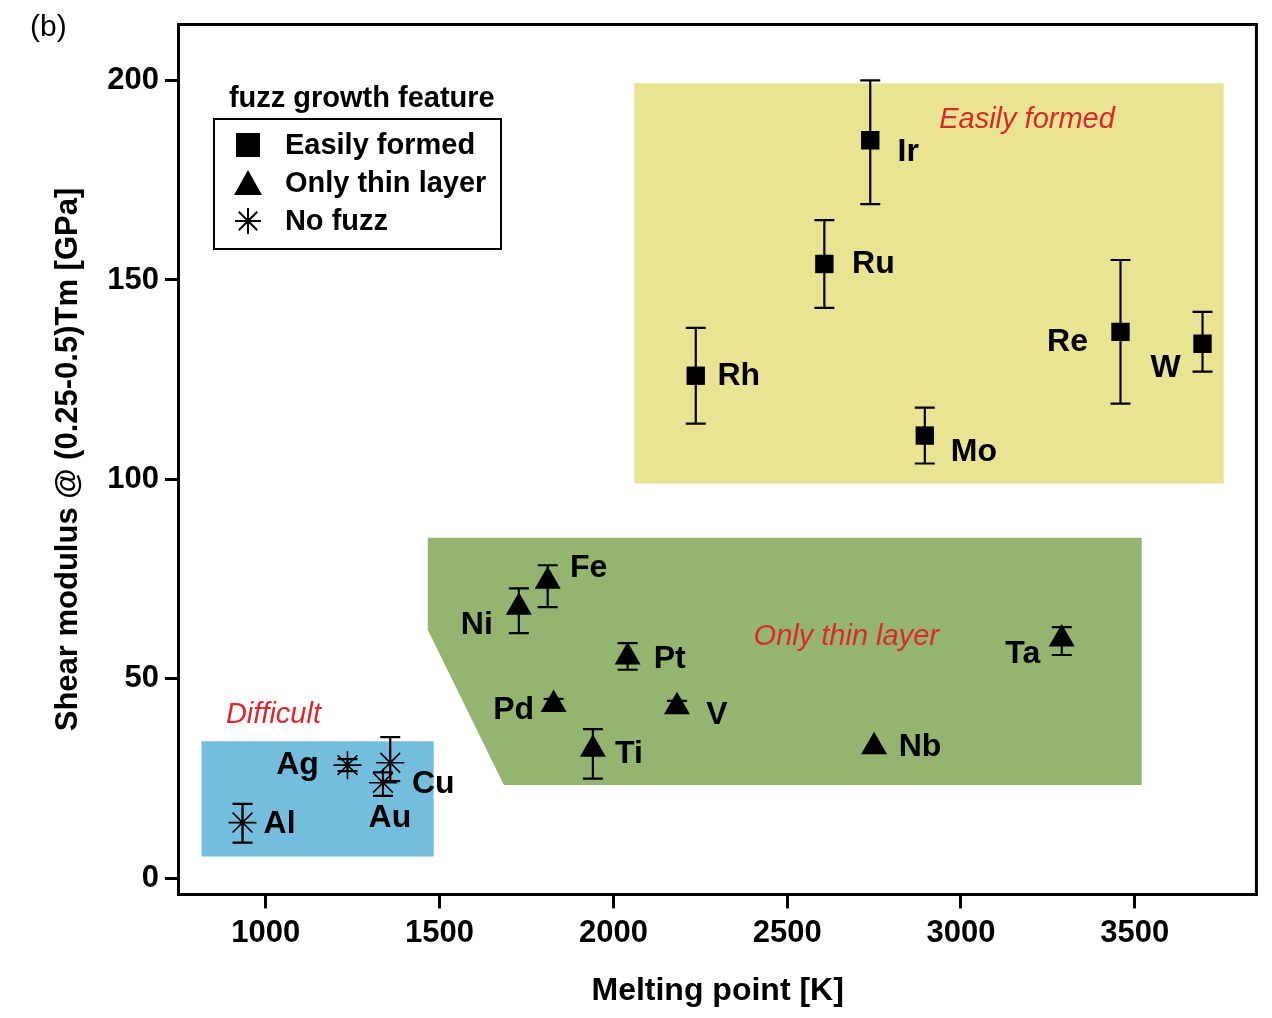  What do you see at coordinates (739, 373) in the screenshot?
I see `data-label: Rh` at bounding box center [739, 373].